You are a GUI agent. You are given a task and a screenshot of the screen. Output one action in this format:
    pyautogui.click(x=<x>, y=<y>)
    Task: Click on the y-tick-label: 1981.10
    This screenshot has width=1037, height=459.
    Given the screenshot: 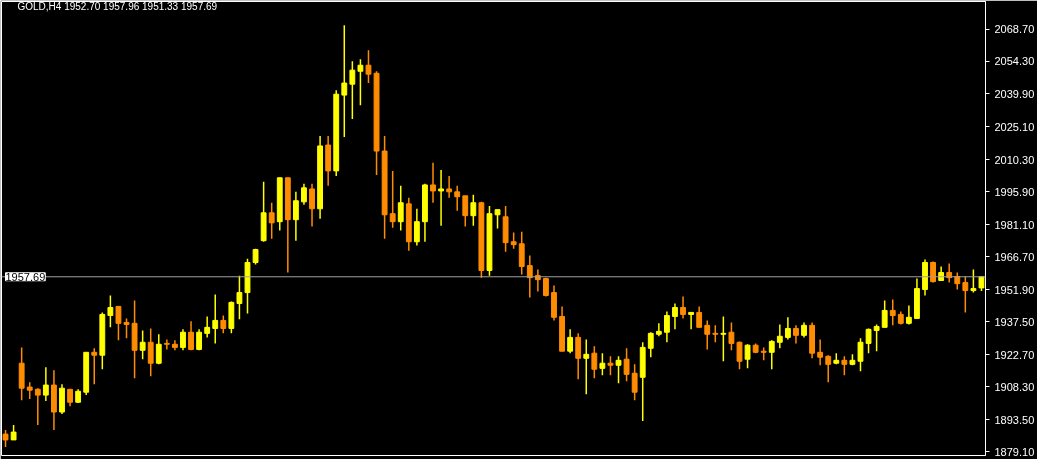 What is the action you would take?
    pyautogui.click(x=1014, y=224)
    